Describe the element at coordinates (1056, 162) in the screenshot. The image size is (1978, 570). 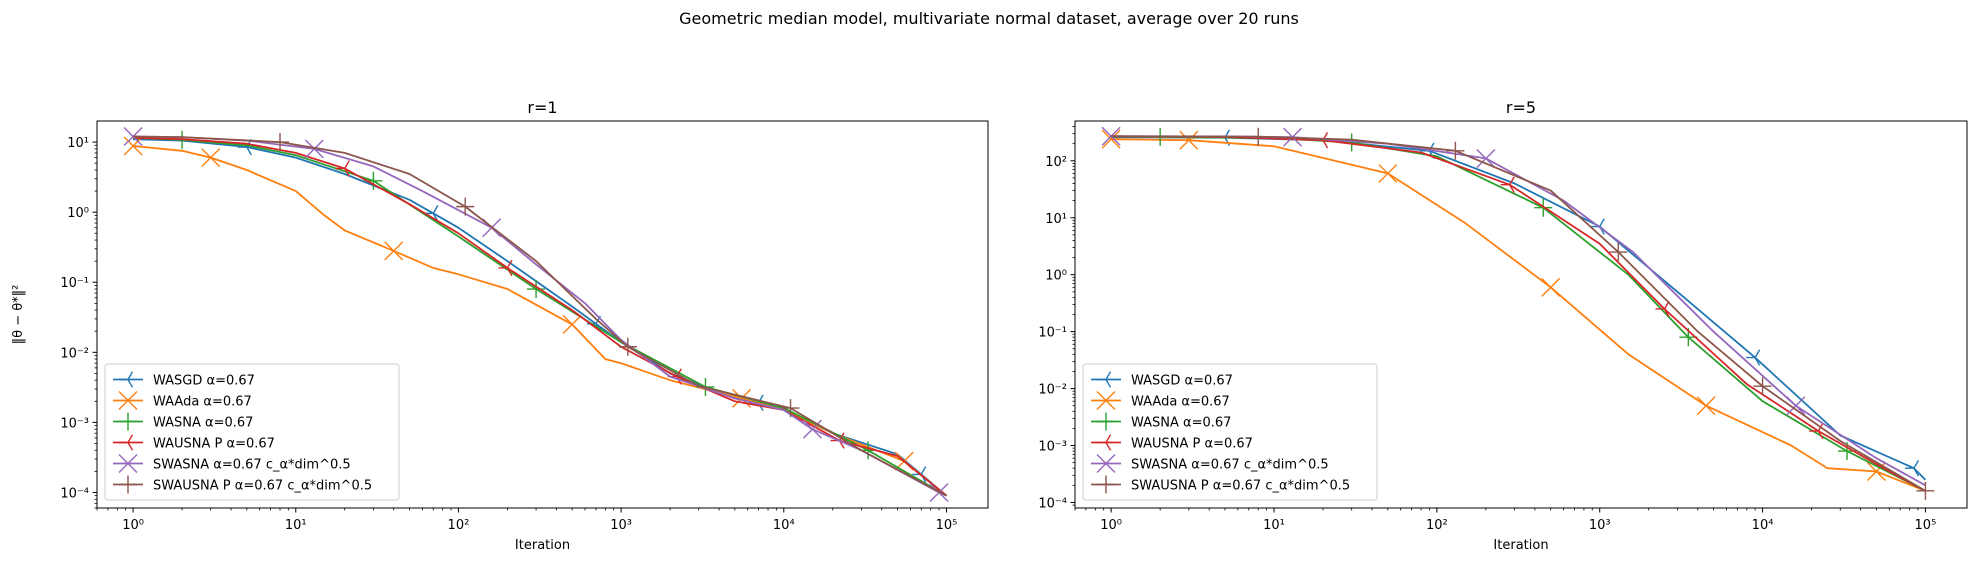
I see `y-tick-label: 10²` at that location.